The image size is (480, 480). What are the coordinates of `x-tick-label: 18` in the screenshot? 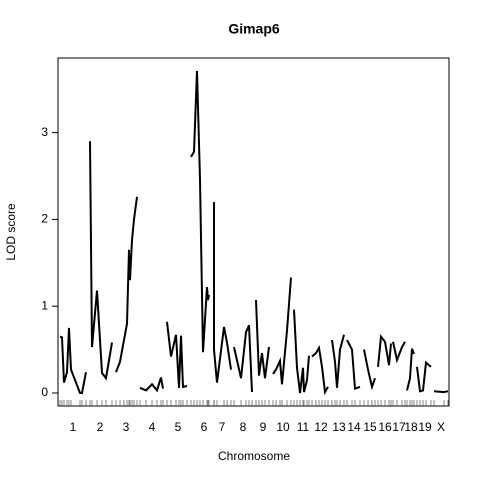 It's located at (411, 427).